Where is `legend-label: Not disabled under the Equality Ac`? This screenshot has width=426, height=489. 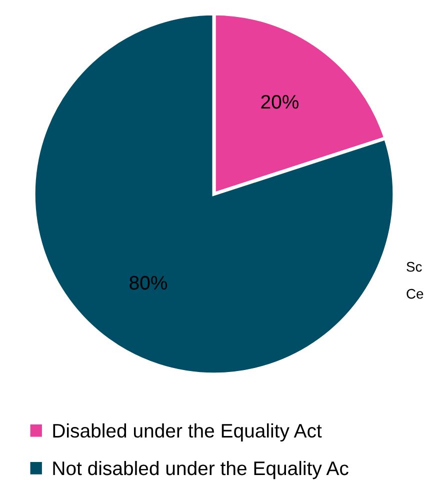
legend-label: Not disabled under the Equality Ac is located at coordinates (200, 470).